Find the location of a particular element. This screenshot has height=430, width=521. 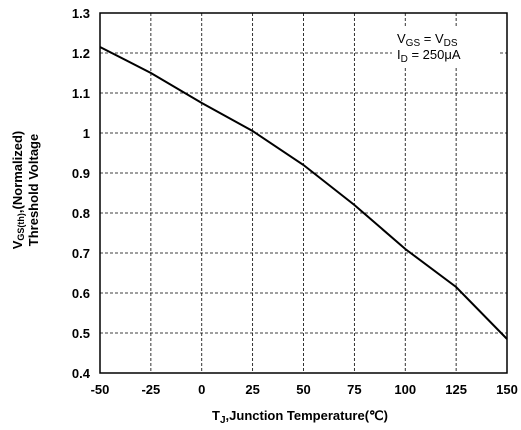

x-tick-label: 75 is located at coordinates (354, 389).